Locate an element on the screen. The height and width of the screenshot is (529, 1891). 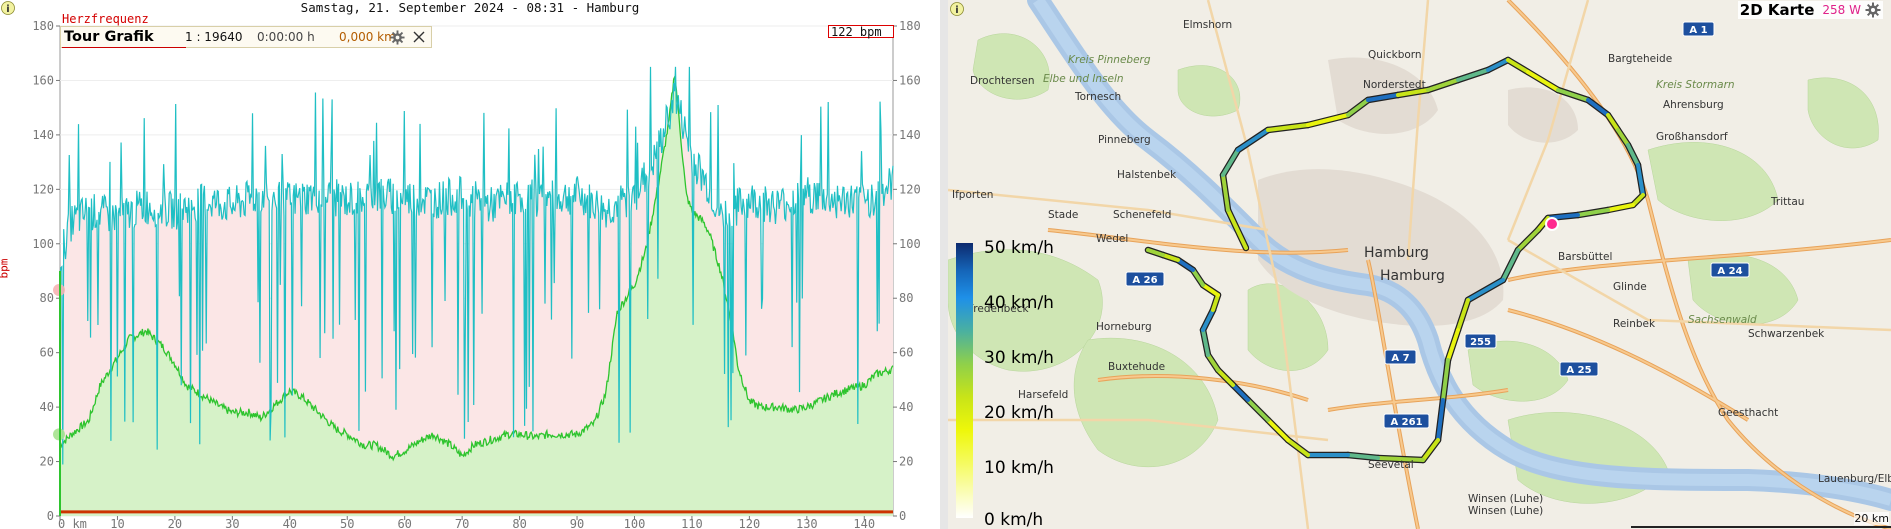
place-label: Buxtehude is located at coordinates (1136, 367).